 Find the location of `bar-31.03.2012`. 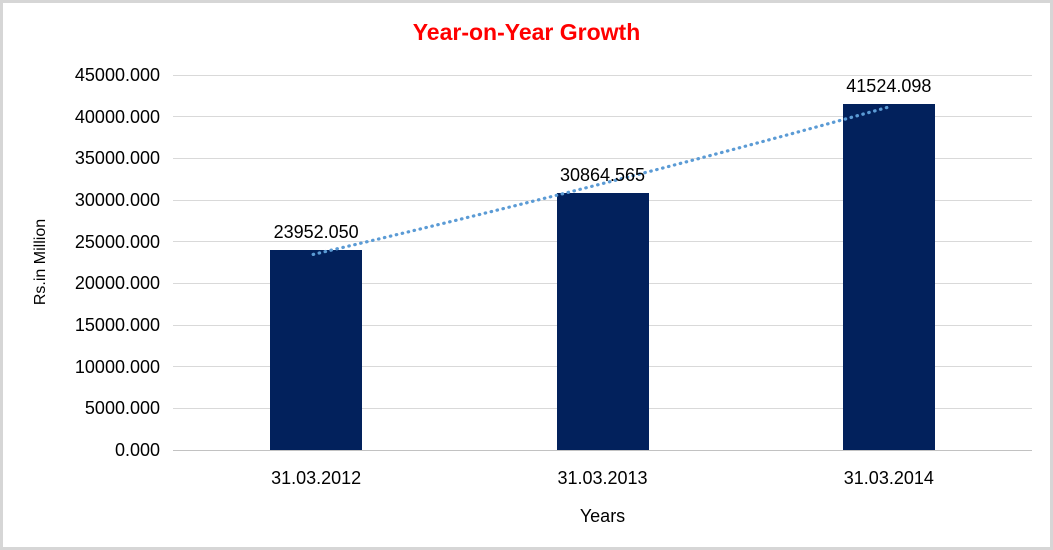

bar-31.03.2012 is located at coordinates (316, 350).